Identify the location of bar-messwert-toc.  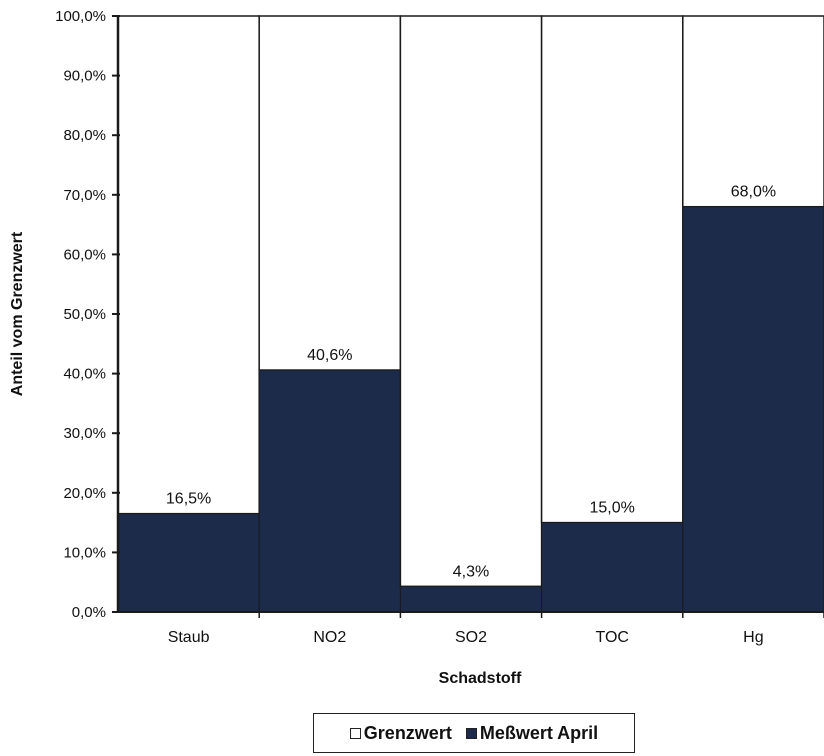
(612, 567).